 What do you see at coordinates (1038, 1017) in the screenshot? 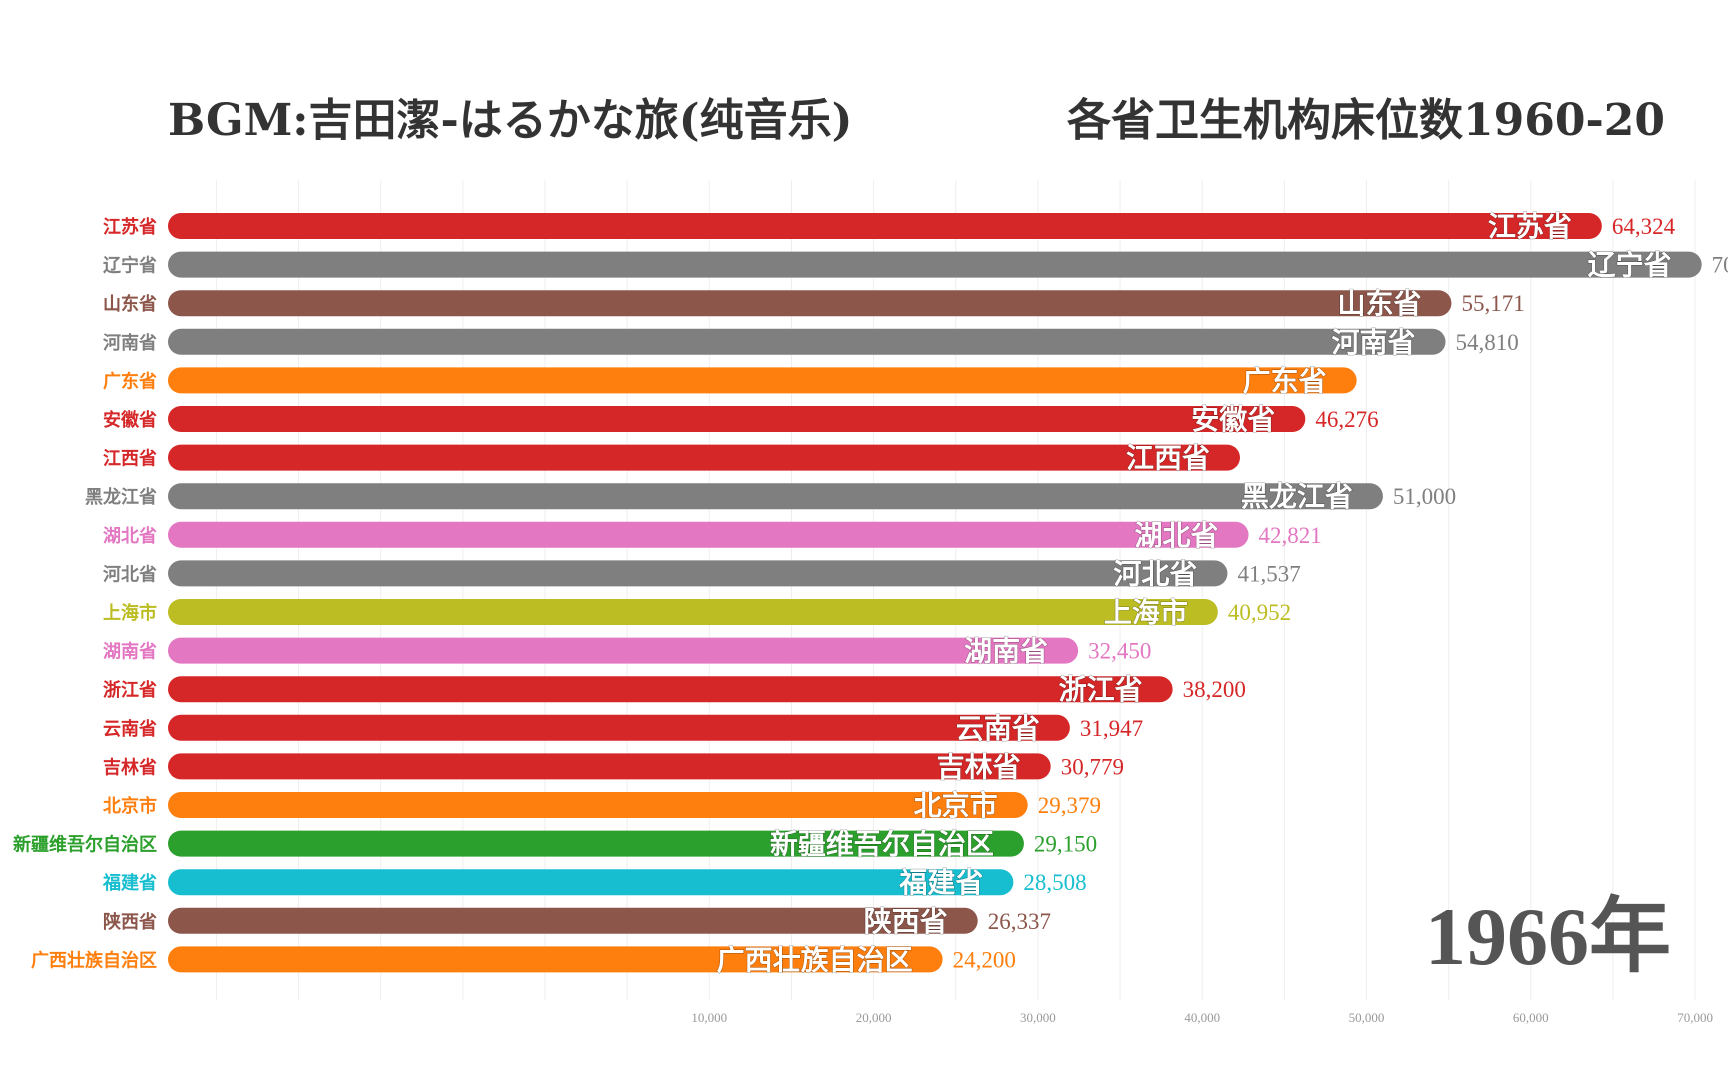
I see `x-tick-label: 30,000` at bounding box center [1038, 1017].